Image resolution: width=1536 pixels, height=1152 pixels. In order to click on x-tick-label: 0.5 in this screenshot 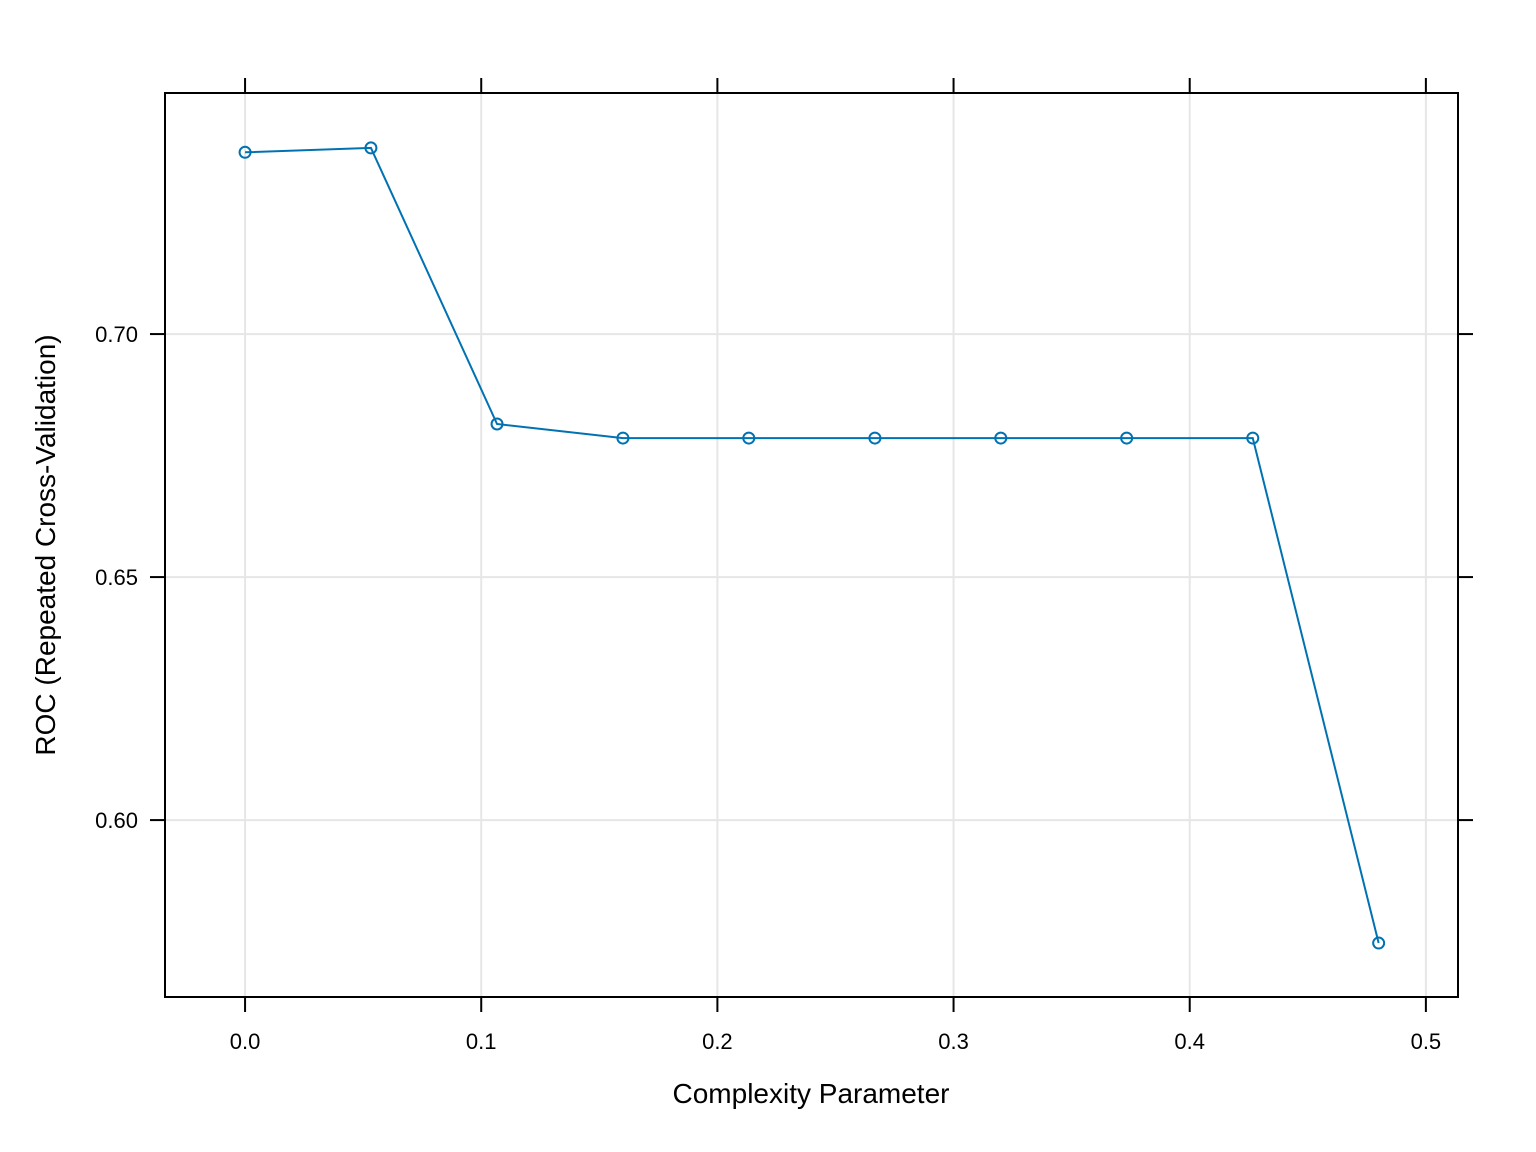, I will do `click(1426, 1041)`.